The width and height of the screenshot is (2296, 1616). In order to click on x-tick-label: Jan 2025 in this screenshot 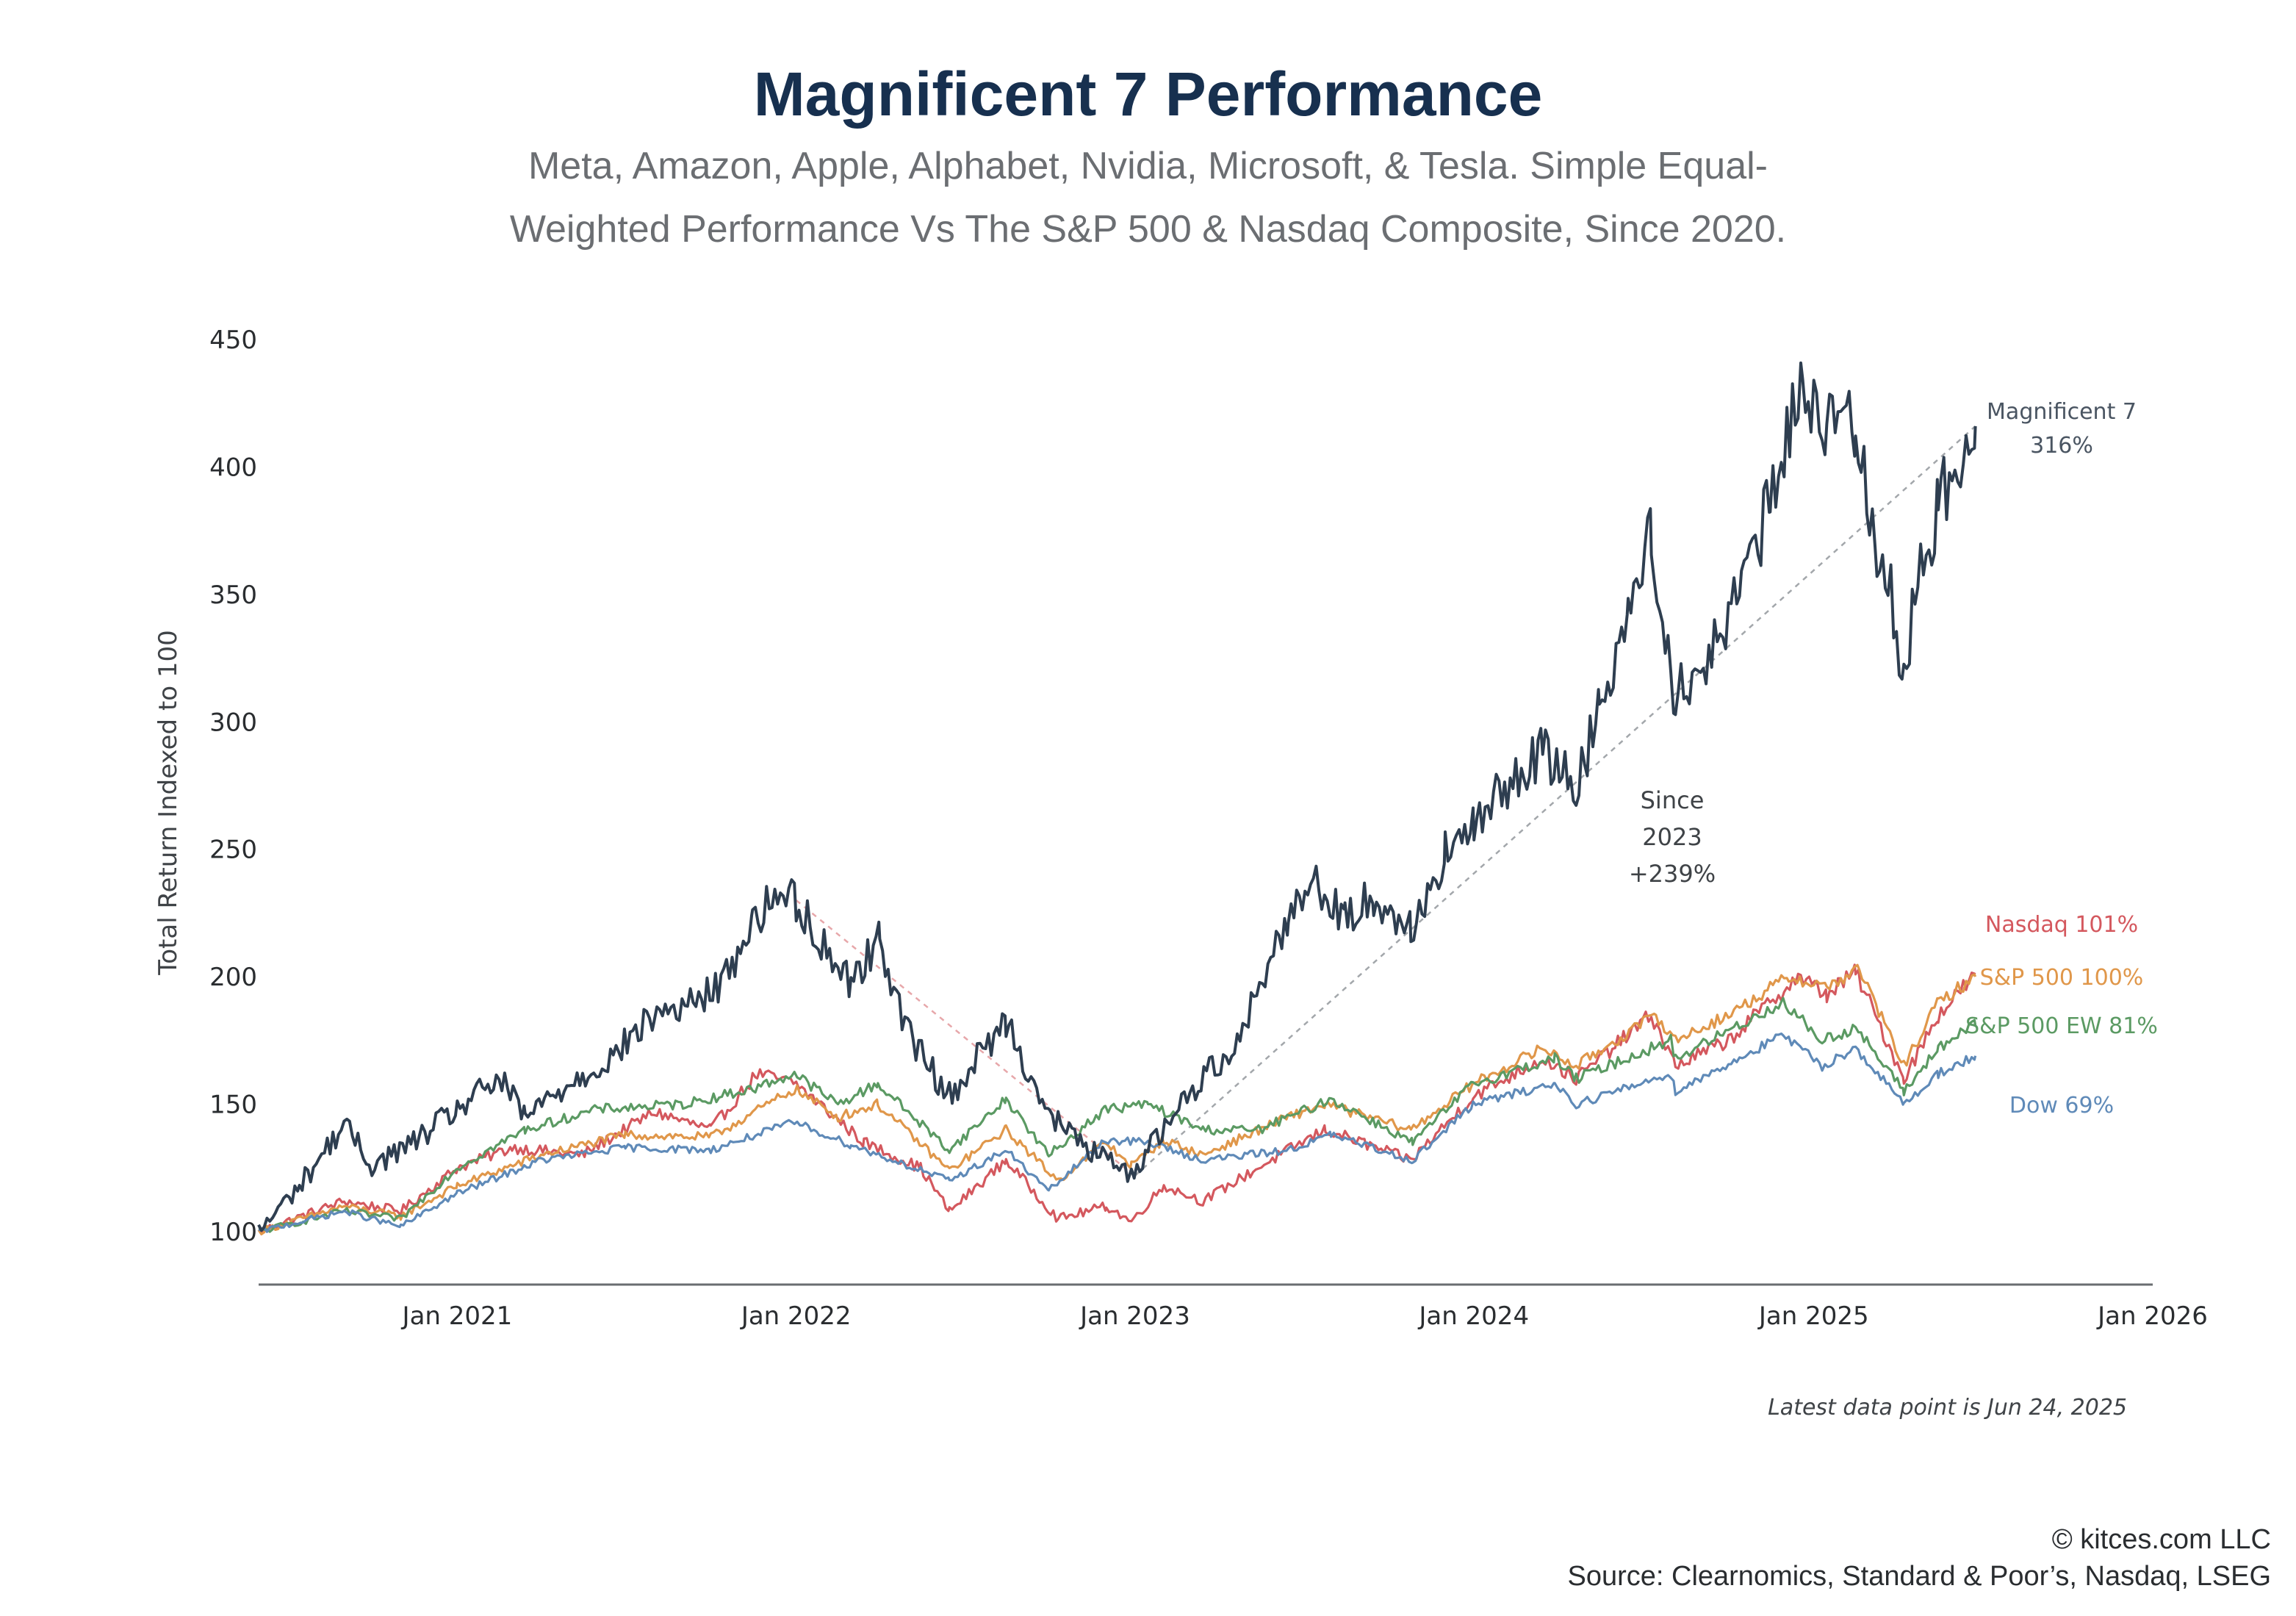, I will do `click(1813, 1316)`.